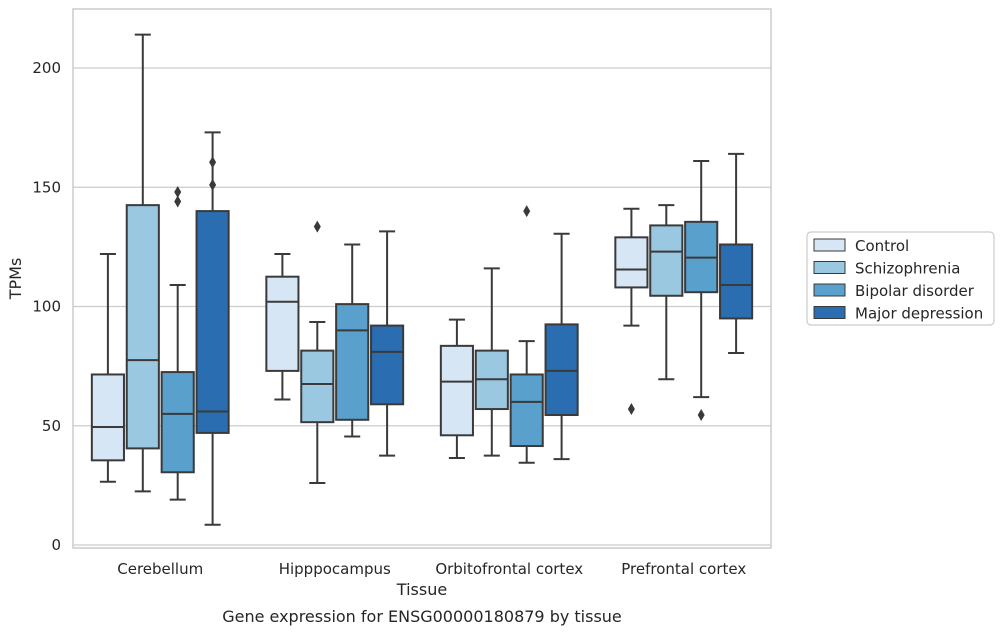 The height and width of the screenshot is (634, 1002). Describe the element at coordinates (56, 545) in the screenshot. I see `y-tick-label: 0` at that location.